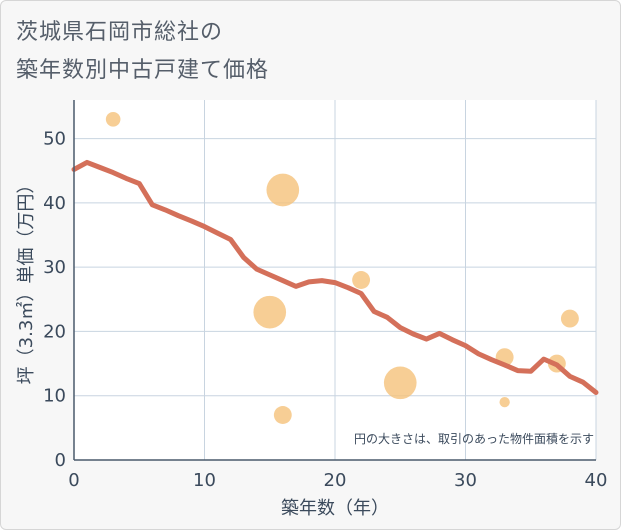  Describe the element at coordinates (54, 300) in the screenshot. I see `y-tick-labels: 0 10 20 30 40 50` at that location.